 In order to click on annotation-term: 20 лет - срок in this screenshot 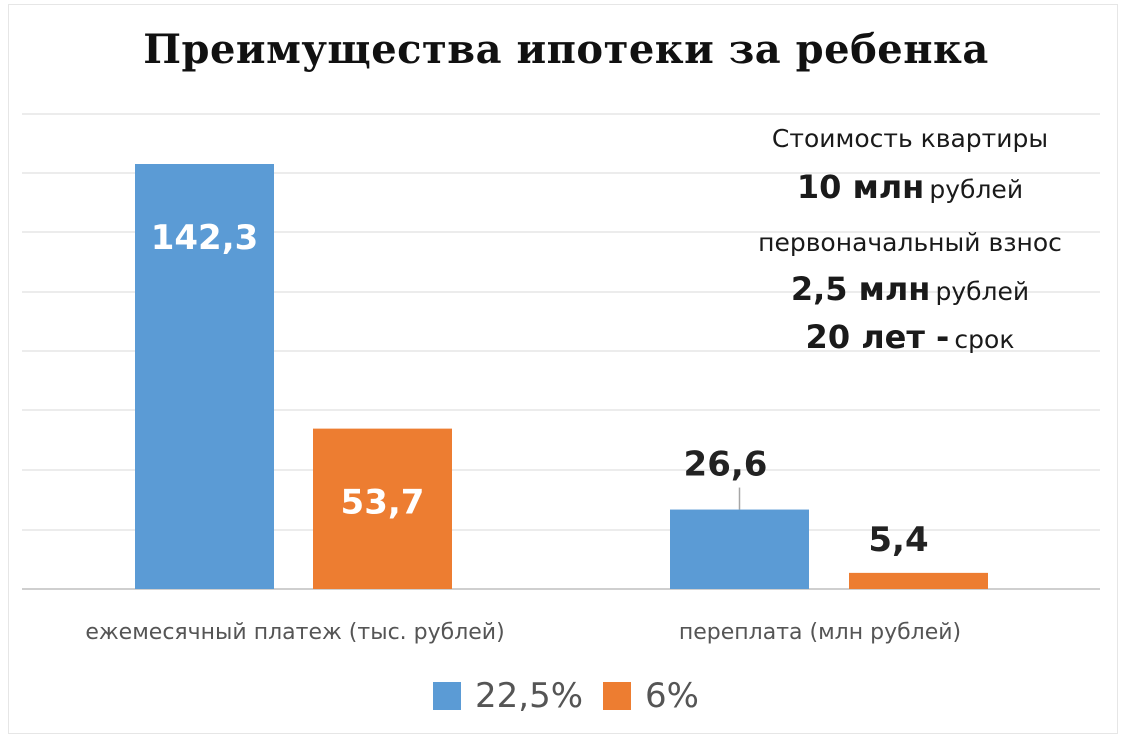, I will do `click(910, 337)`.